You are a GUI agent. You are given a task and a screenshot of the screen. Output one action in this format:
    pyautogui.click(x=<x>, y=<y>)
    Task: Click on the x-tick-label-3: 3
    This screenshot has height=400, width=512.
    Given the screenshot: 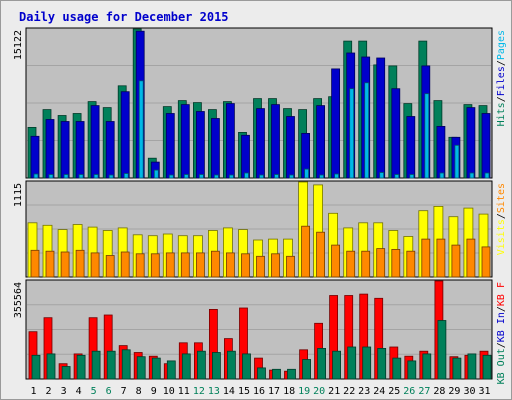 What is the action you would take?
    pyautogui.click(x=64, y=391)
    